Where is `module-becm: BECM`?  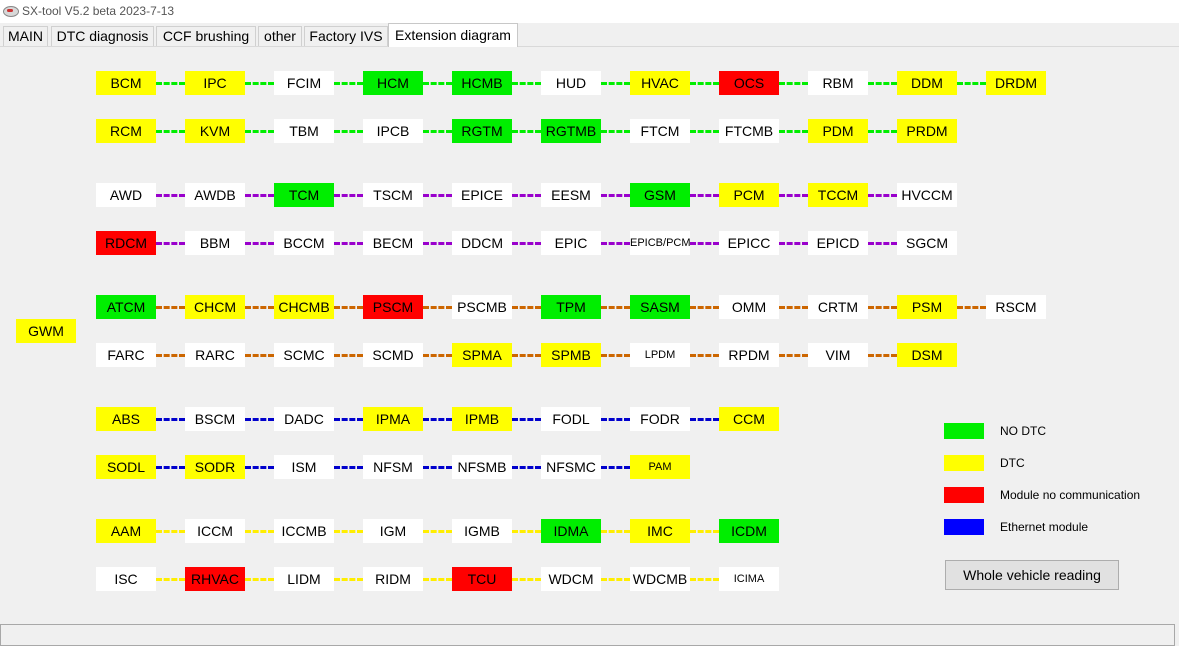 module-becm: BECM is located at coordinates (393, 243).